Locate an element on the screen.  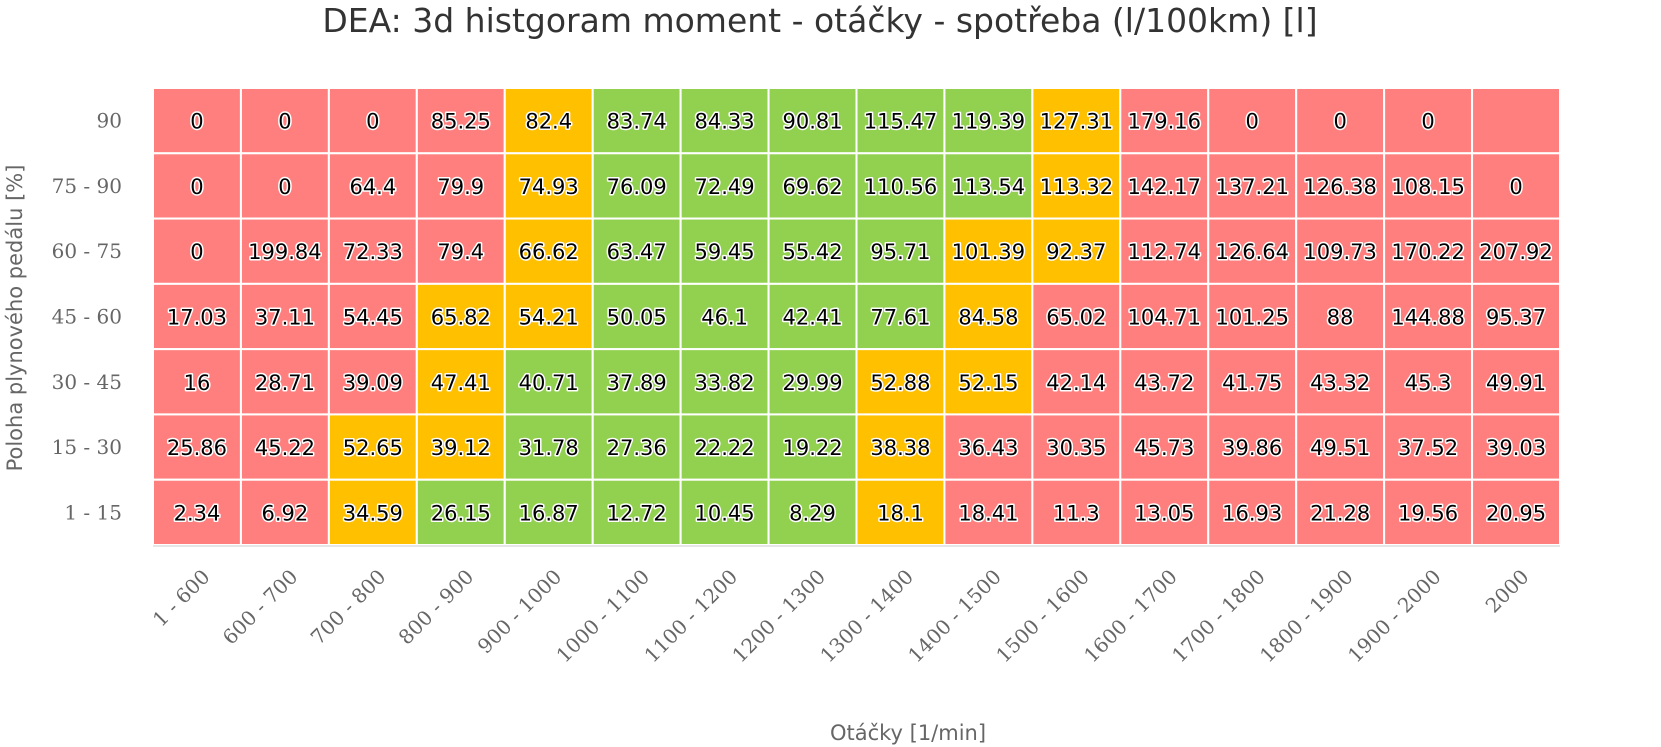
cell-value-label: 64.4 is located at coordinates (372, 187).